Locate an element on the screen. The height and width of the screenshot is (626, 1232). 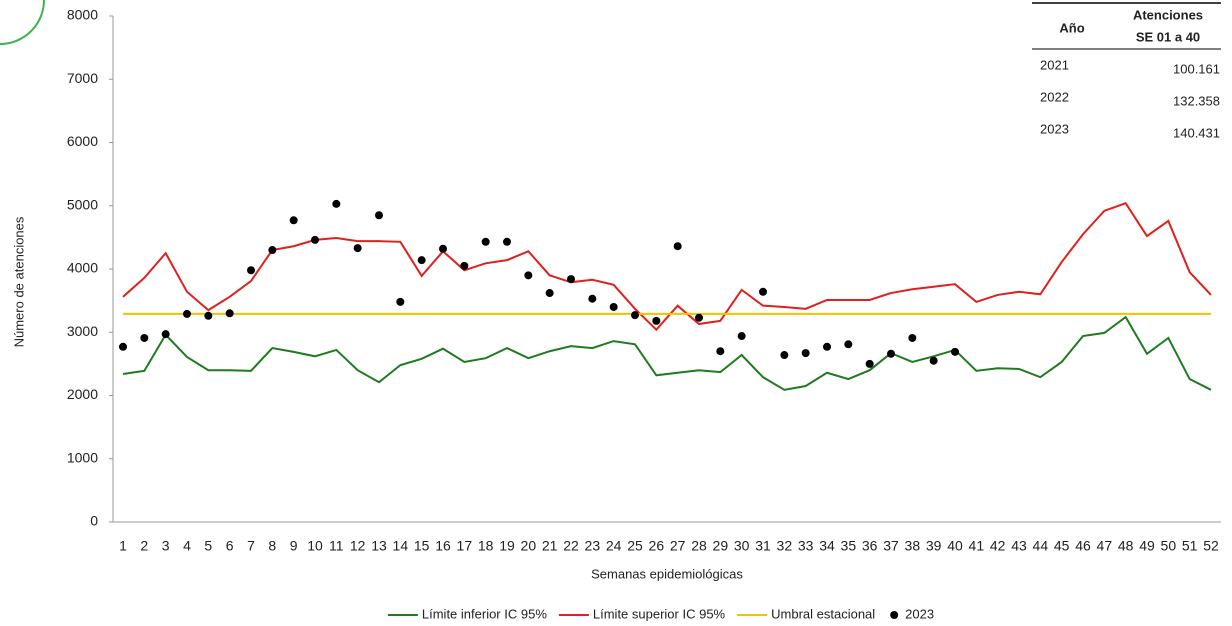
legend-label: Límite superior IC 95% is located at coordinates (659, 613).